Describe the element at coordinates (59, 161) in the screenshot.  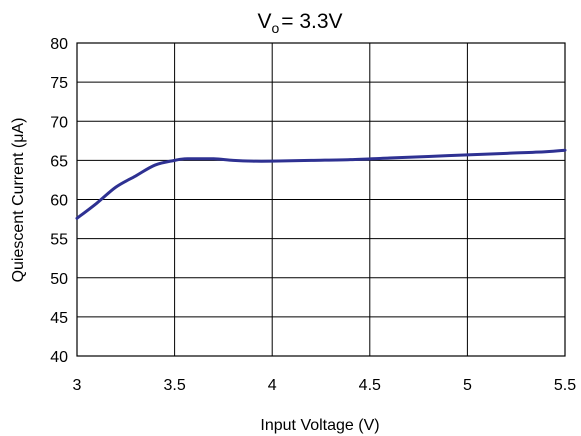
I see `y-tick-label: 65` at that location.